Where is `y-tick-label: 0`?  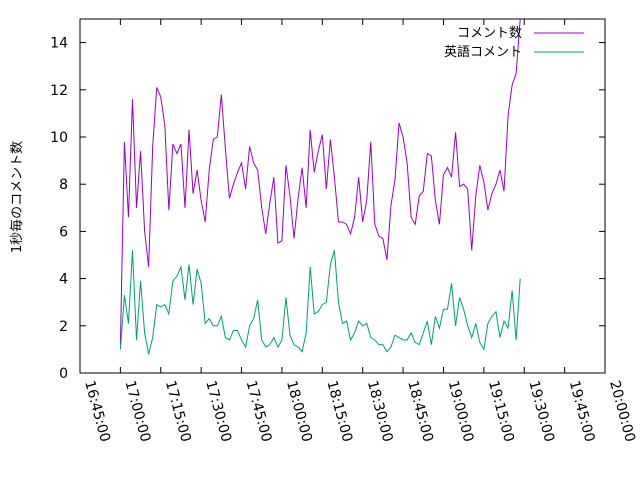
y-tick-label: 0 is located at coordinates (63, 374).